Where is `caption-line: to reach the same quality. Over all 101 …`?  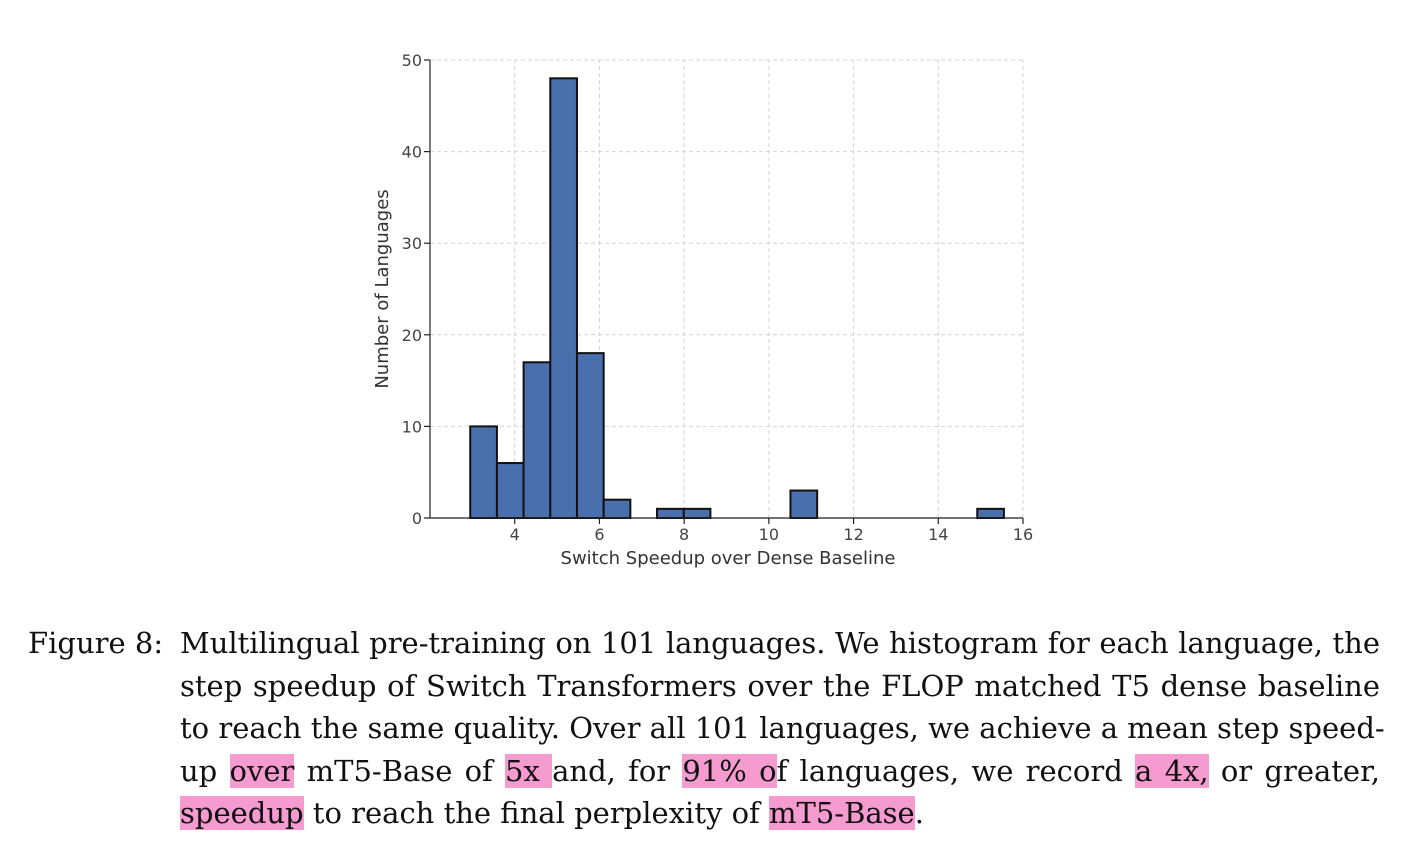
caption-line: to reach the same quality. Over all 101 … is located at coordinates (782, 728).